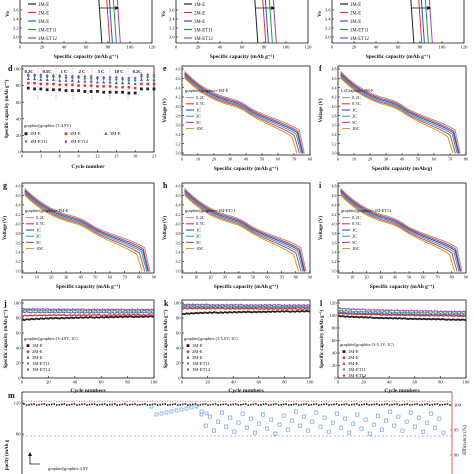 This screenshot has width=474, height=474. I want to click on x-tick-label: 10, so click(198, 159).